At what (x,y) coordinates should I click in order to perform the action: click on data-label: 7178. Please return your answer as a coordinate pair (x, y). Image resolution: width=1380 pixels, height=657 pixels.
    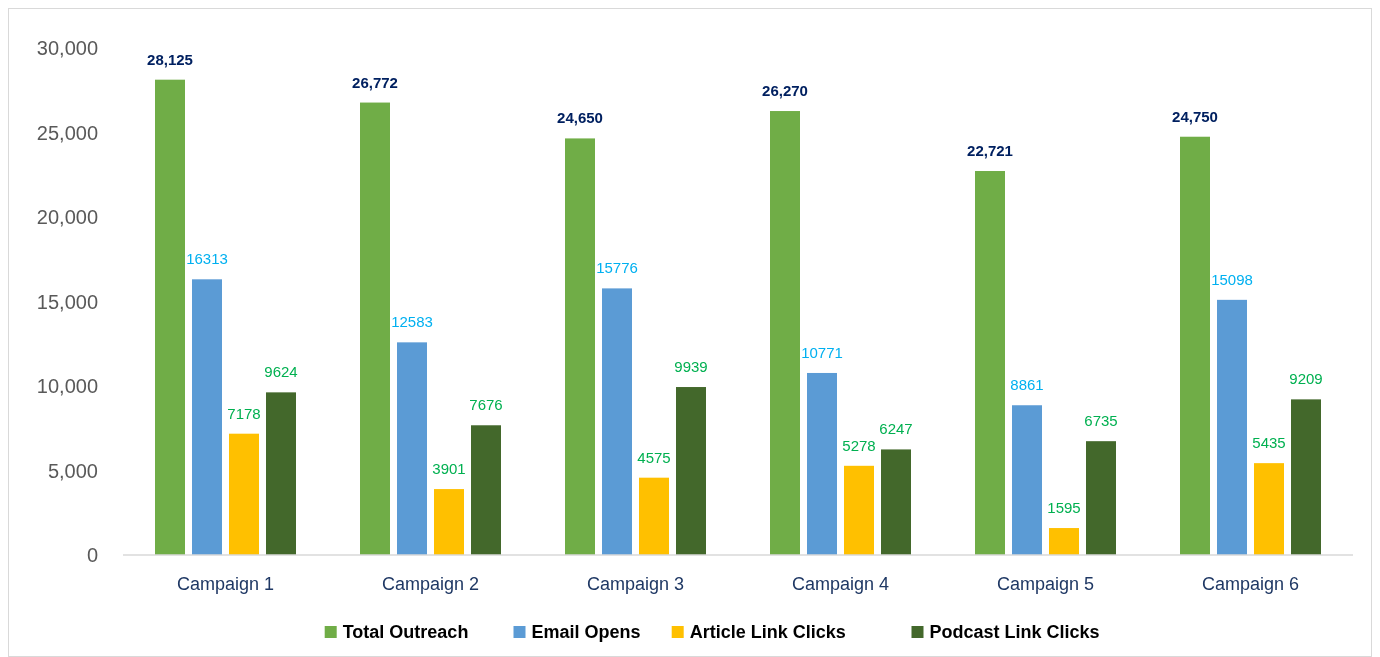
    Looking at the image, I should click on (244, 413).